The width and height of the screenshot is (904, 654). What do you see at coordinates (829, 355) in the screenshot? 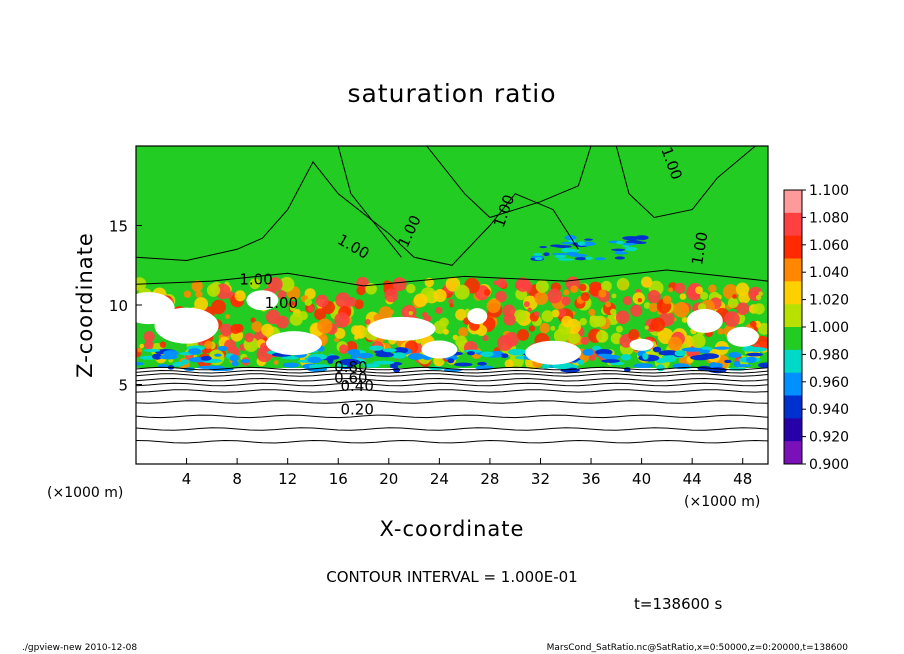
I see `colorbar-label: 0.980` at bounding box center [829, 355].